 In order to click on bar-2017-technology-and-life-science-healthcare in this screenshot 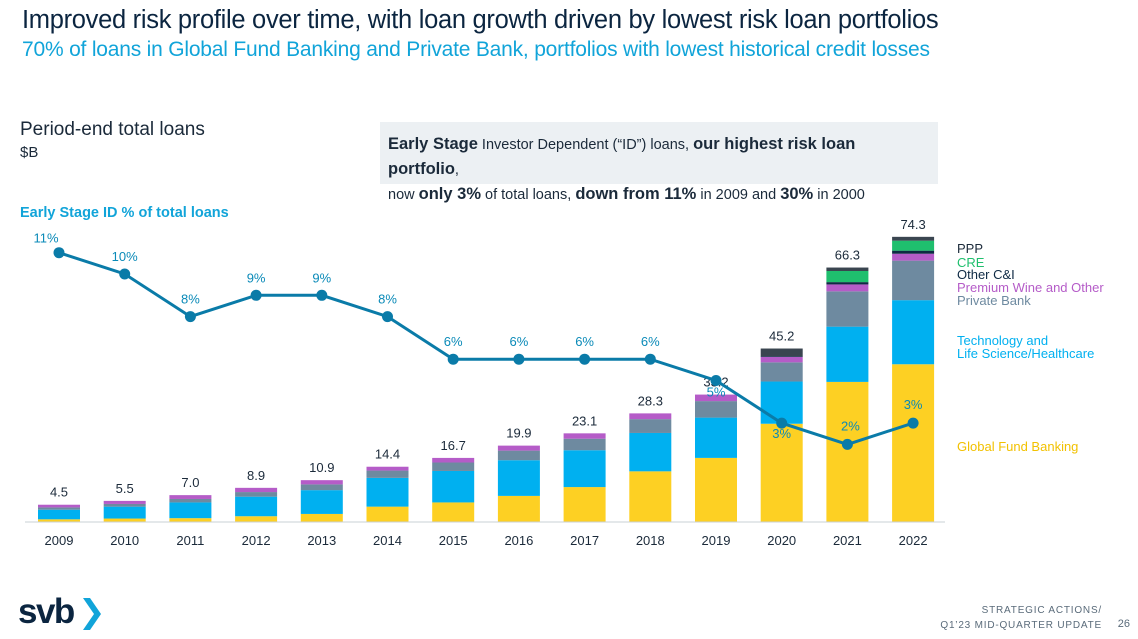, I will do `click(584, 469)`.